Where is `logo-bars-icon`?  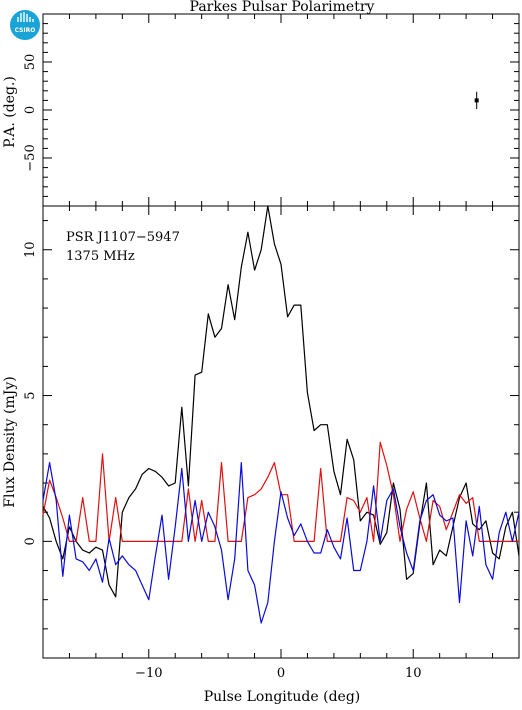 logo-bars-icon is located at coordinates (25, 17).